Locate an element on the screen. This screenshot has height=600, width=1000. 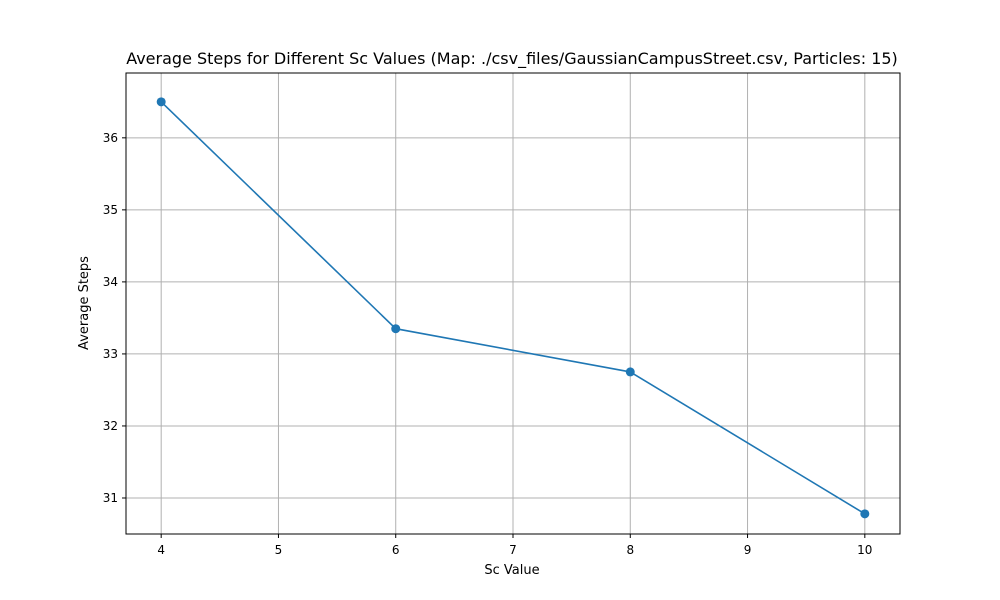
x-tick-label: 5 is located at coordinates (279, 550).